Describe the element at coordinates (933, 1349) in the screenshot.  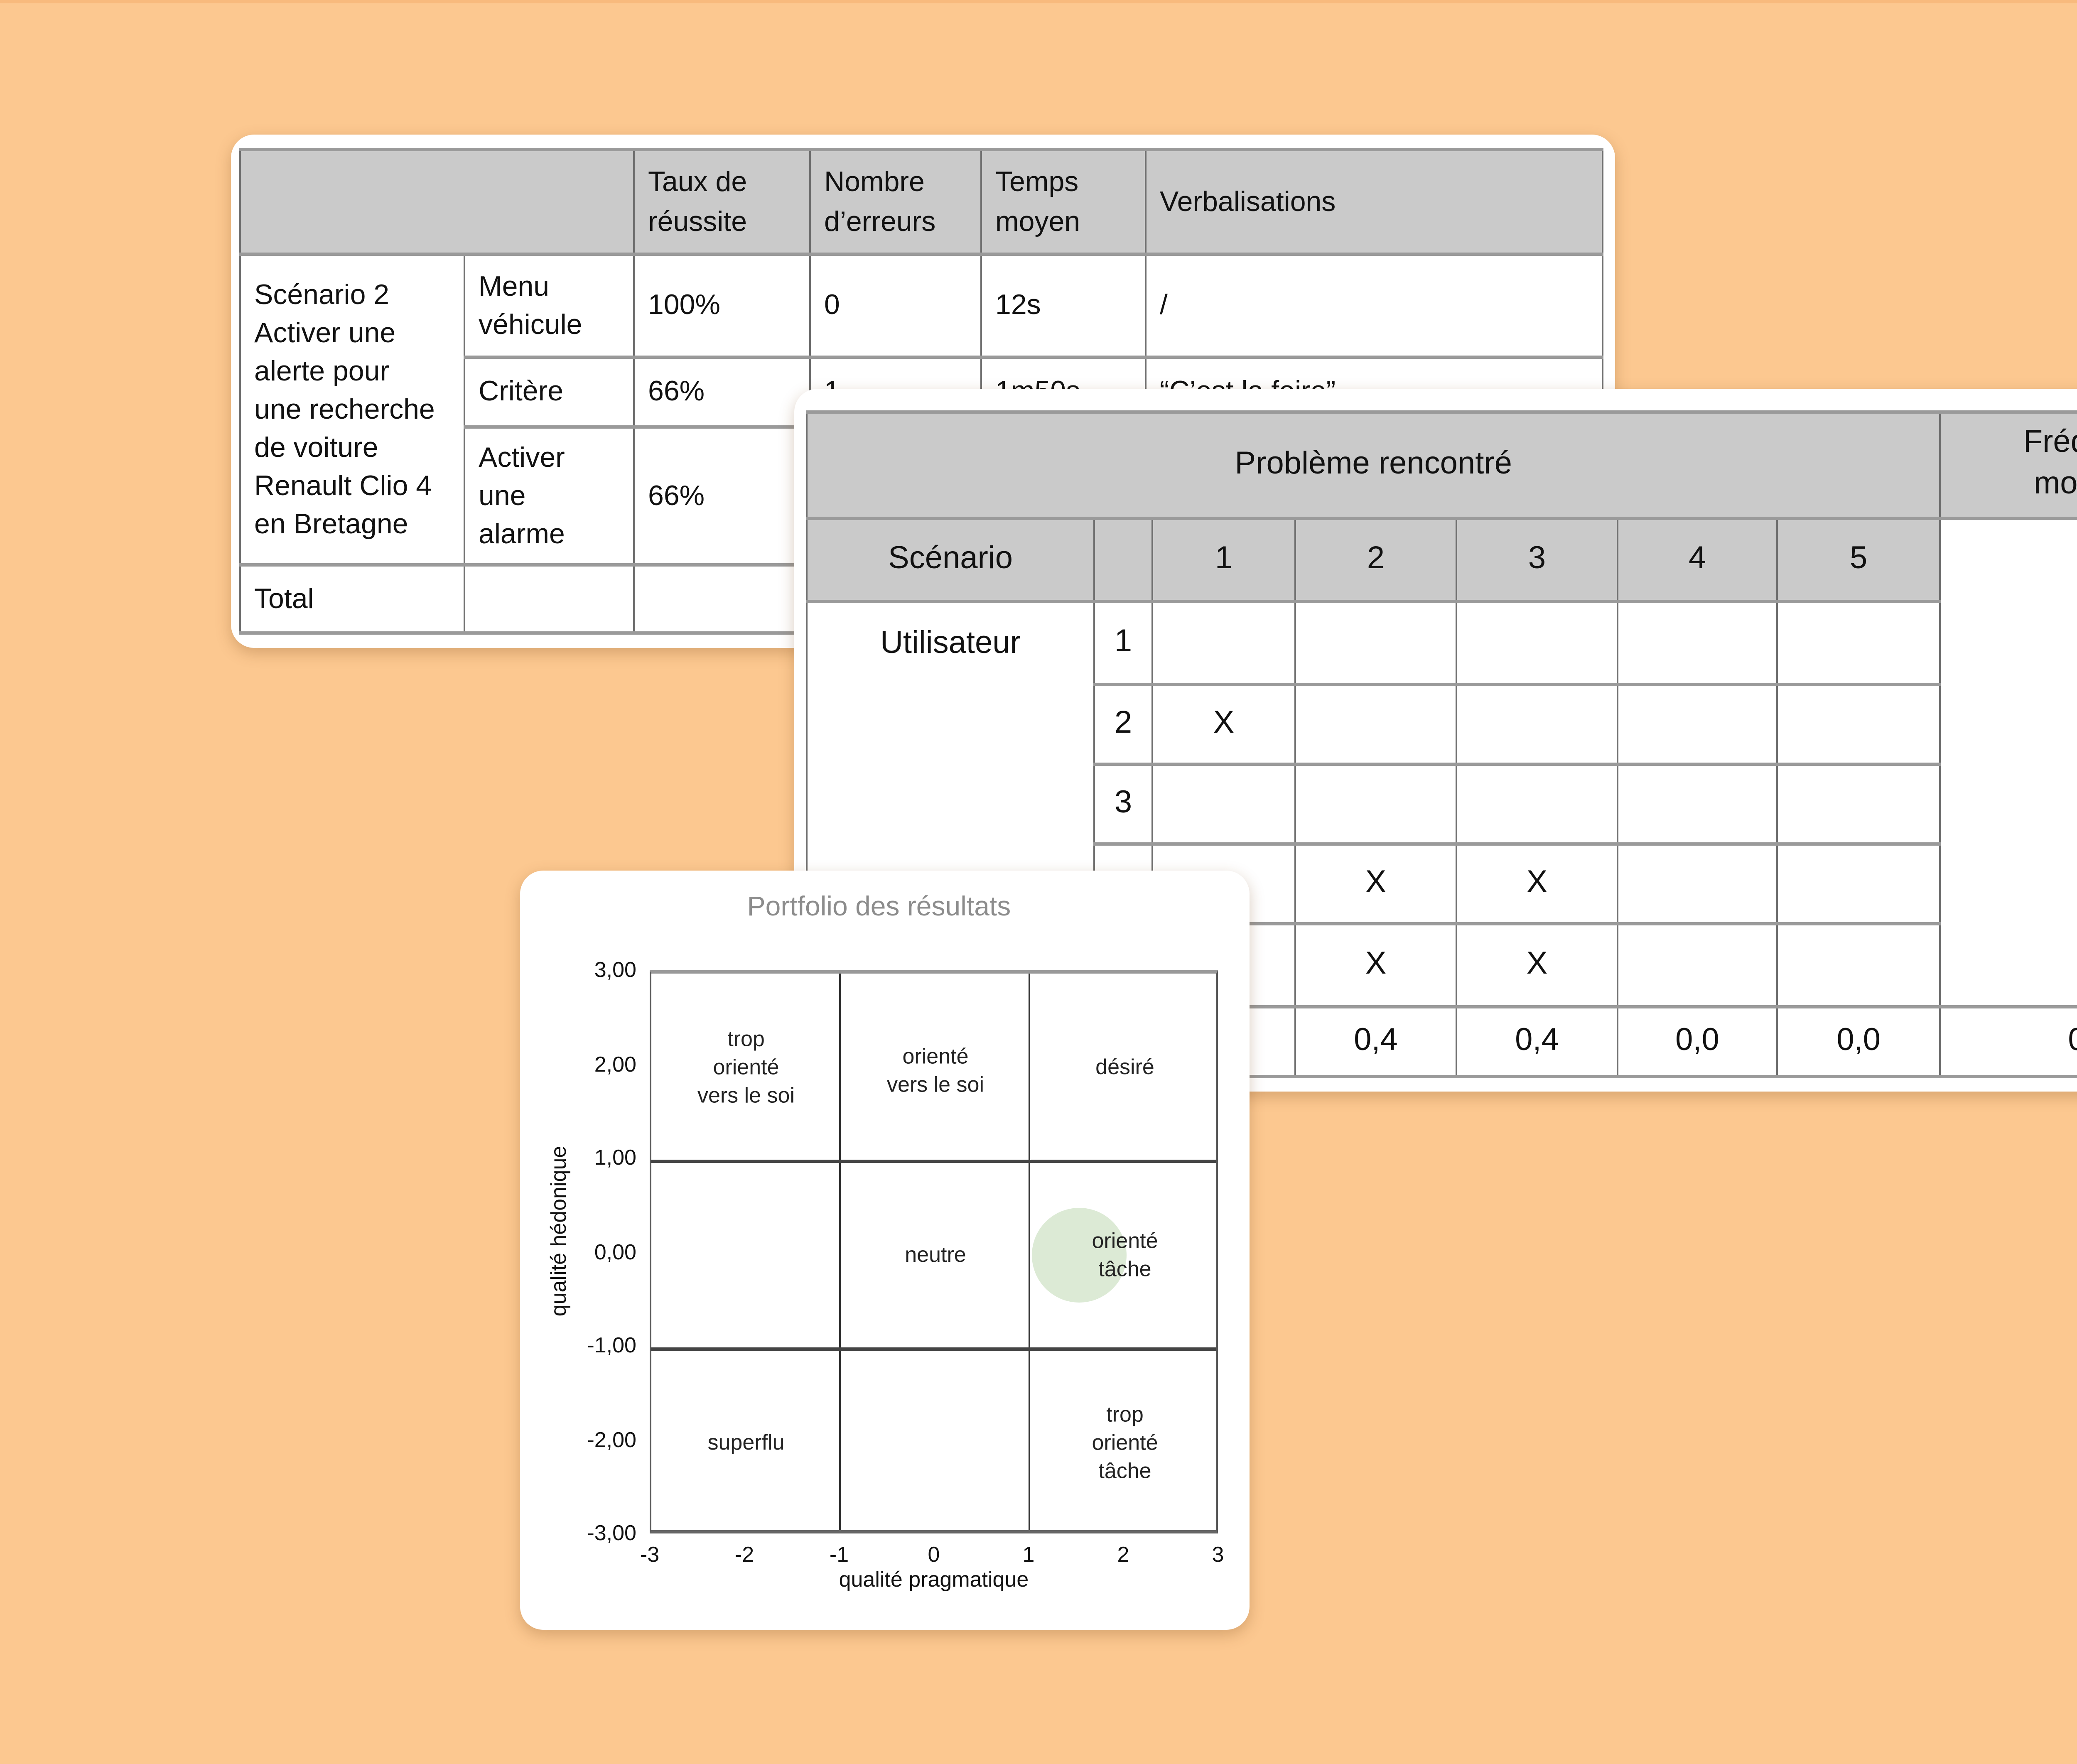
I see `grid-line-y-neg1` at that location.